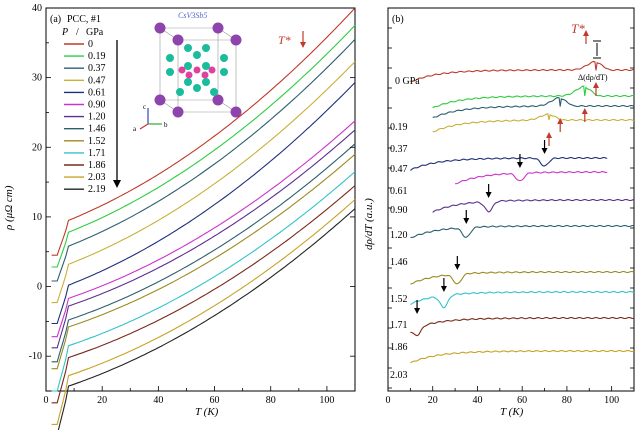 This screenshot has width=641, height=430. I want to click on drho-label: 0.47, so click(399, 169).